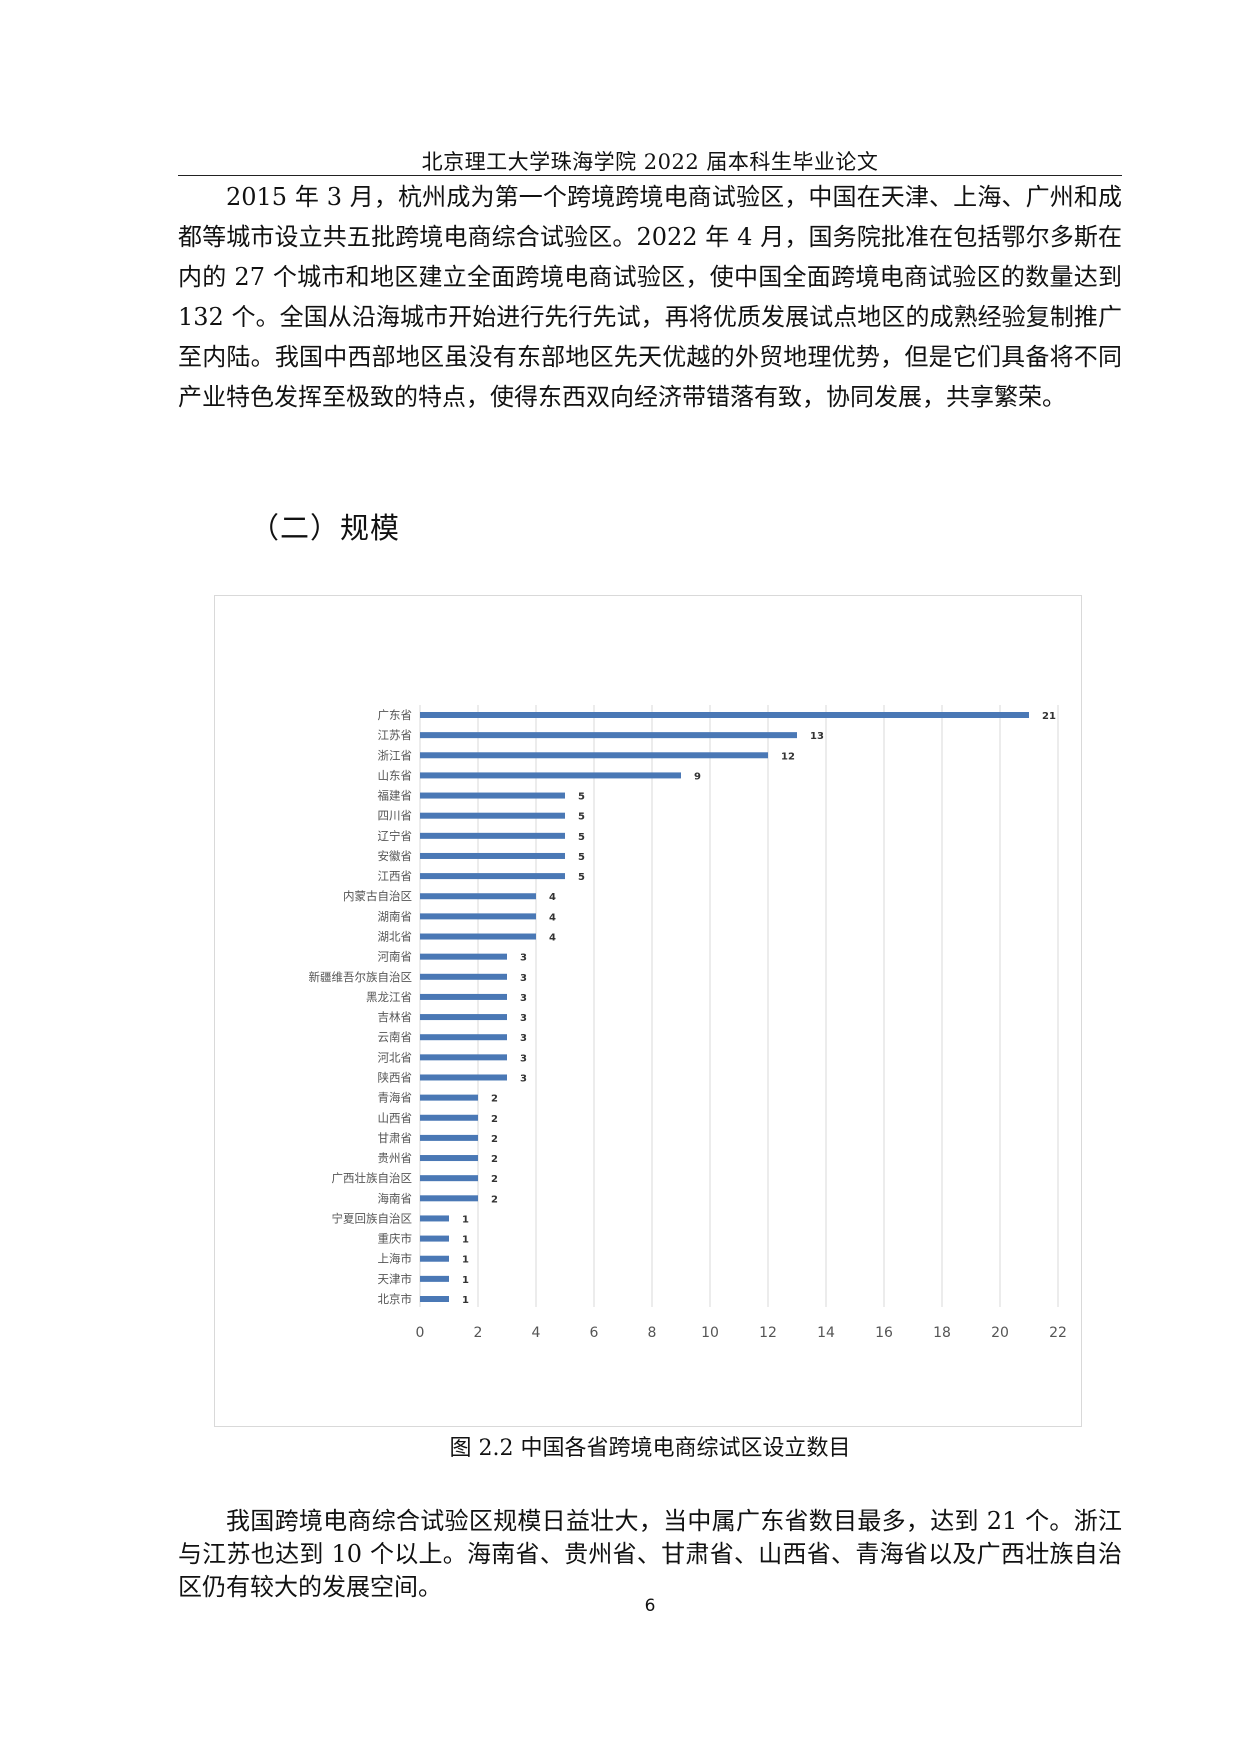 The width and height of the screenshot is (1240, 1754). I want to click on category-label: 青海省, so click(395, 1098).